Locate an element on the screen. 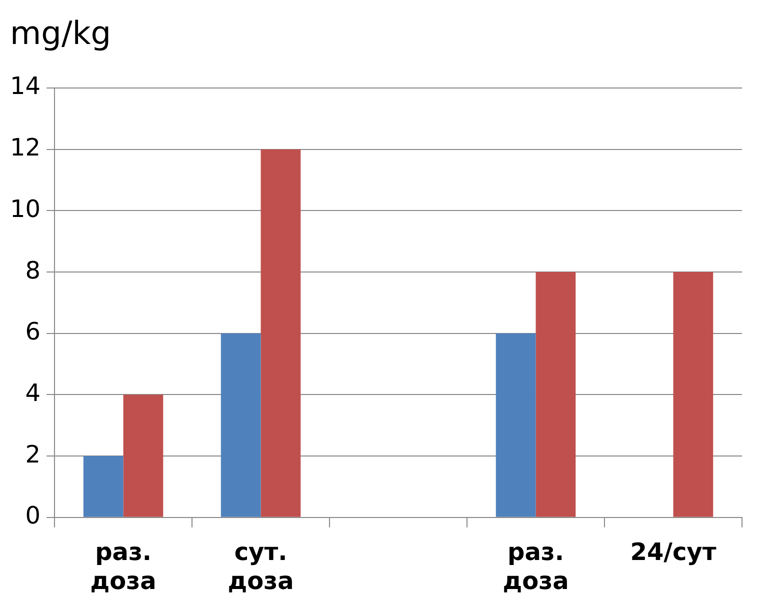  y-tick-label: 6 is located at coordinates (33, 332).